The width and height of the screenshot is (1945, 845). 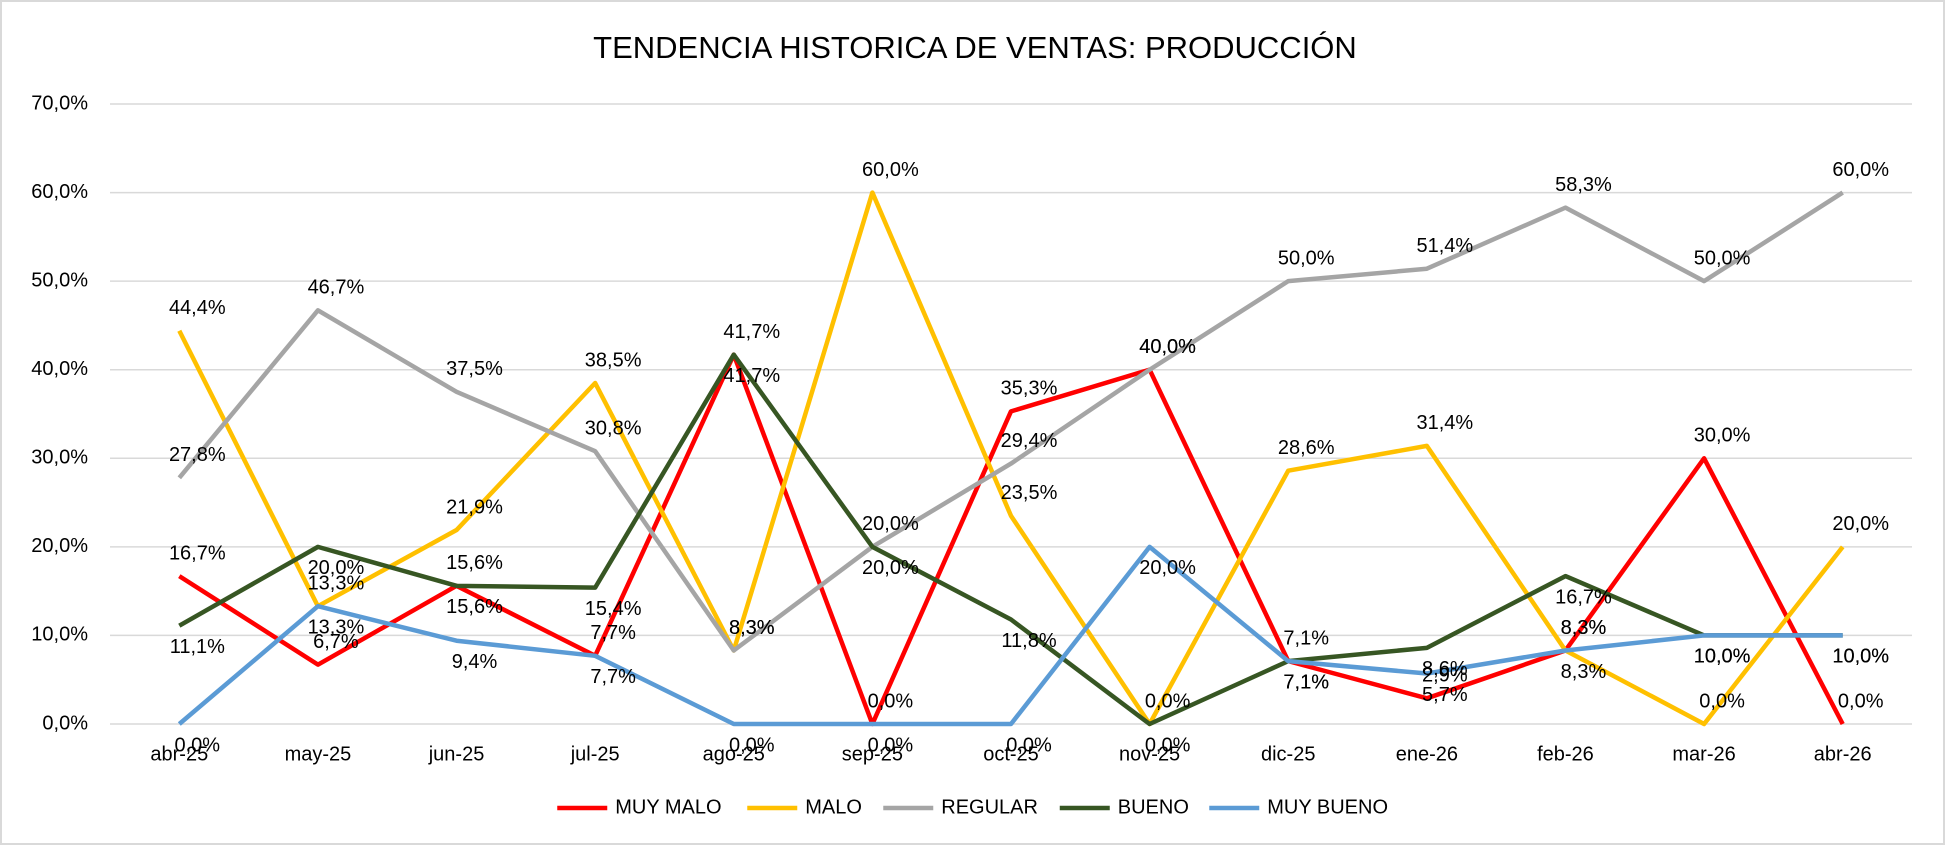 What do you see at coordinates (1583, 185) in the screenshot?
I see `data-label: 58,3%` at bounding box center [1583, 185].